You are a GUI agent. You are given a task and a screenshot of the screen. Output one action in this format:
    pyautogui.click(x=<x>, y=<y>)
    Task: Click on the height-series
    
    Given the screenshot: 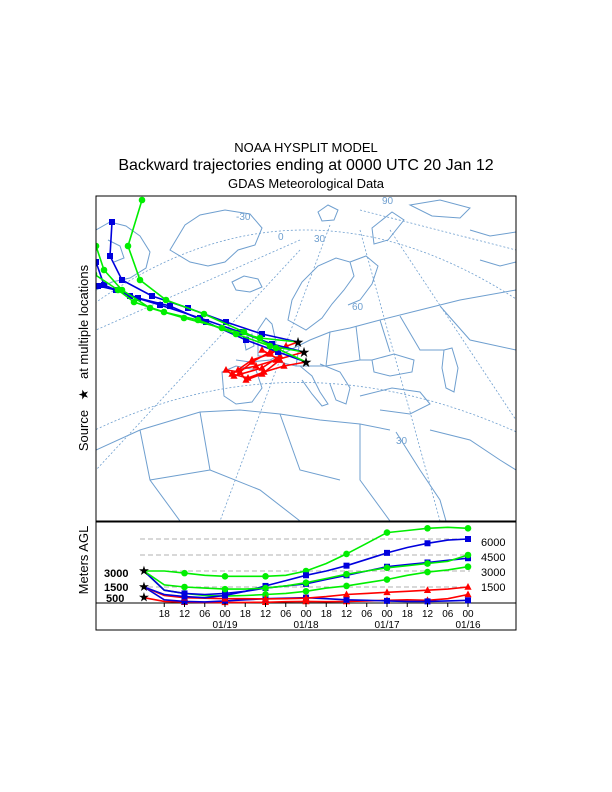 What is the action you would take?
    pyautogui.click(x=307, y=565)
    